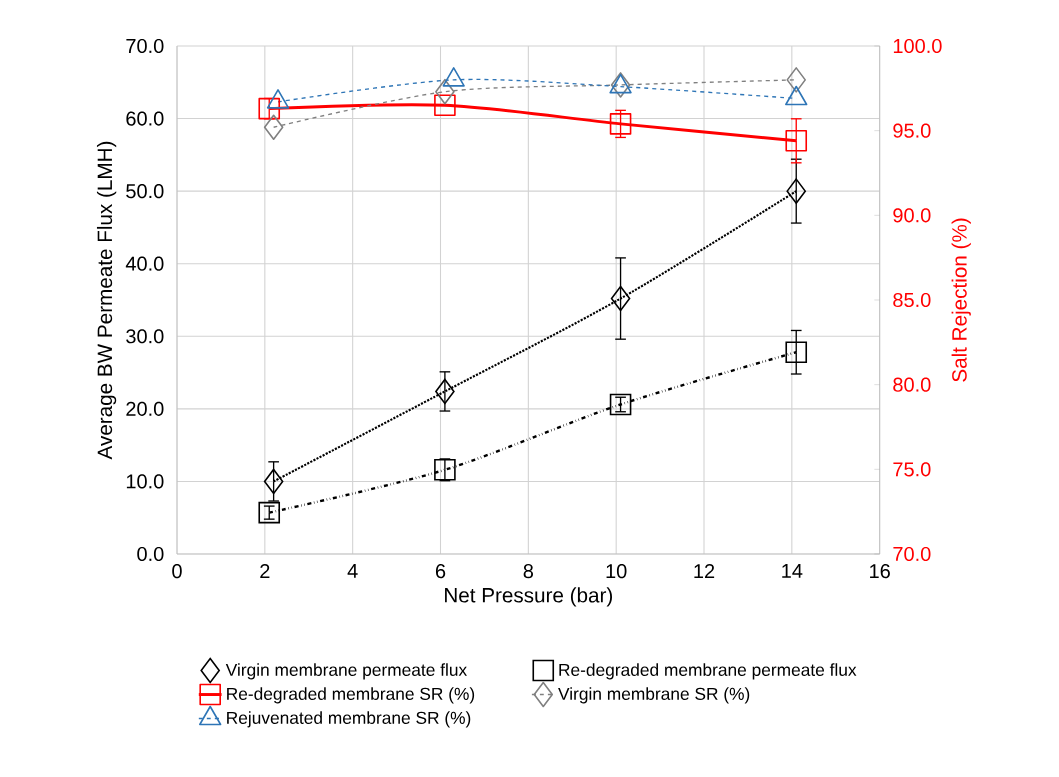 The height and width of the screenshot is (777, 1059). What do you see at coordinates (144, 263) in the screenshot?
I see `y-tick-label: 40.0` at bounding box center [144, 263].